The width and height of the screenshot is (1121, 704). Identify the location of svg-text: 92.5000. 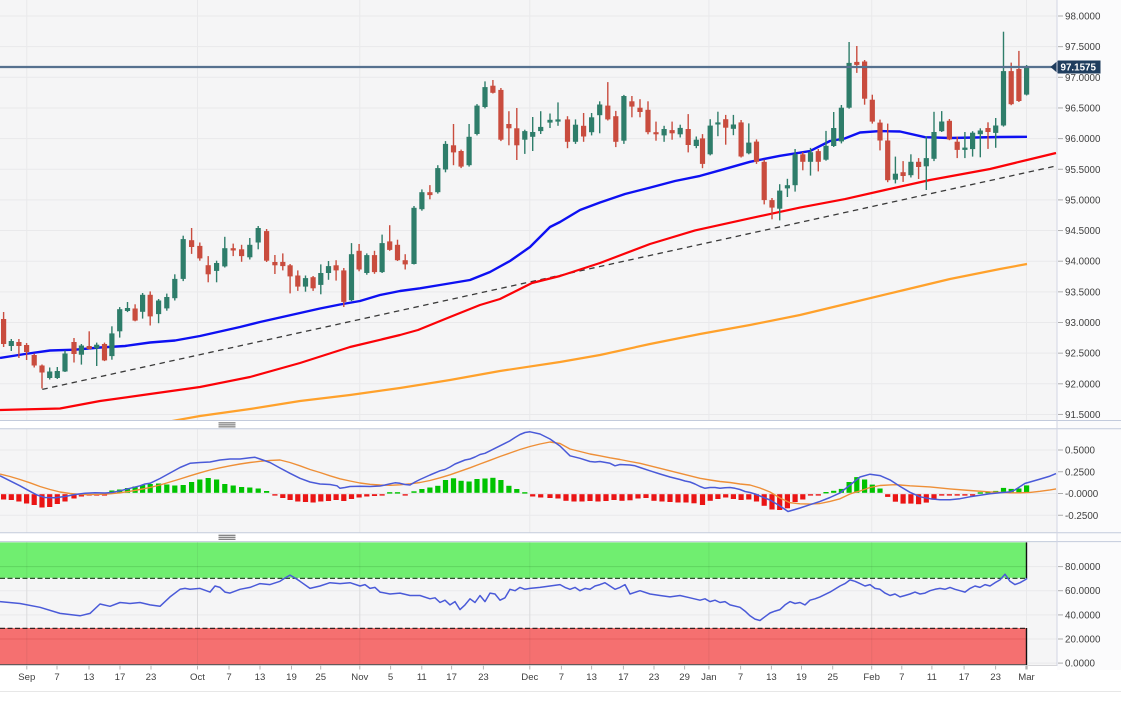
(1083, 354).